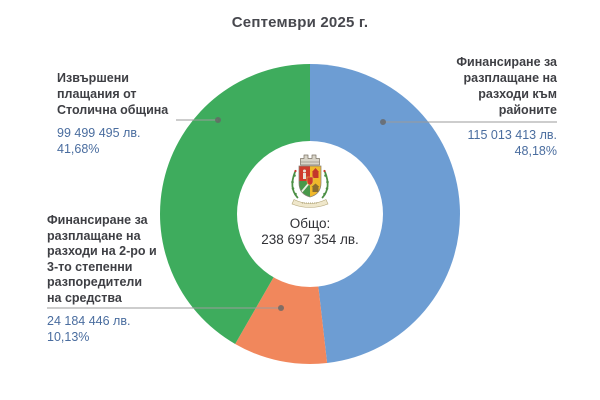 The width and height of the screenshot is (600, 400). I want to click on callout-secondary-spenders-amount: 24 184 446 лв., so click(89, 321).